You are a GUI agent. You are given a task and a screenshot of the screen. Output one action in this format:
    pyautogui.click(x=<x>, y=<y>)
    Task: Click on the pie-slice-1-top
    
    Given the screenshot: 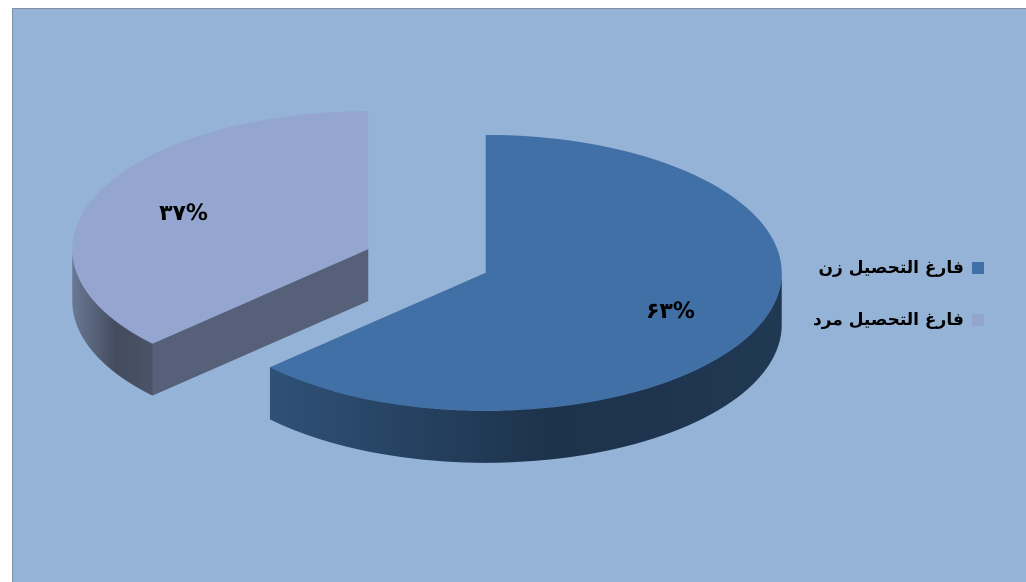 What is the action you would take?
    pyautogui.click(x=220, y=227)
    